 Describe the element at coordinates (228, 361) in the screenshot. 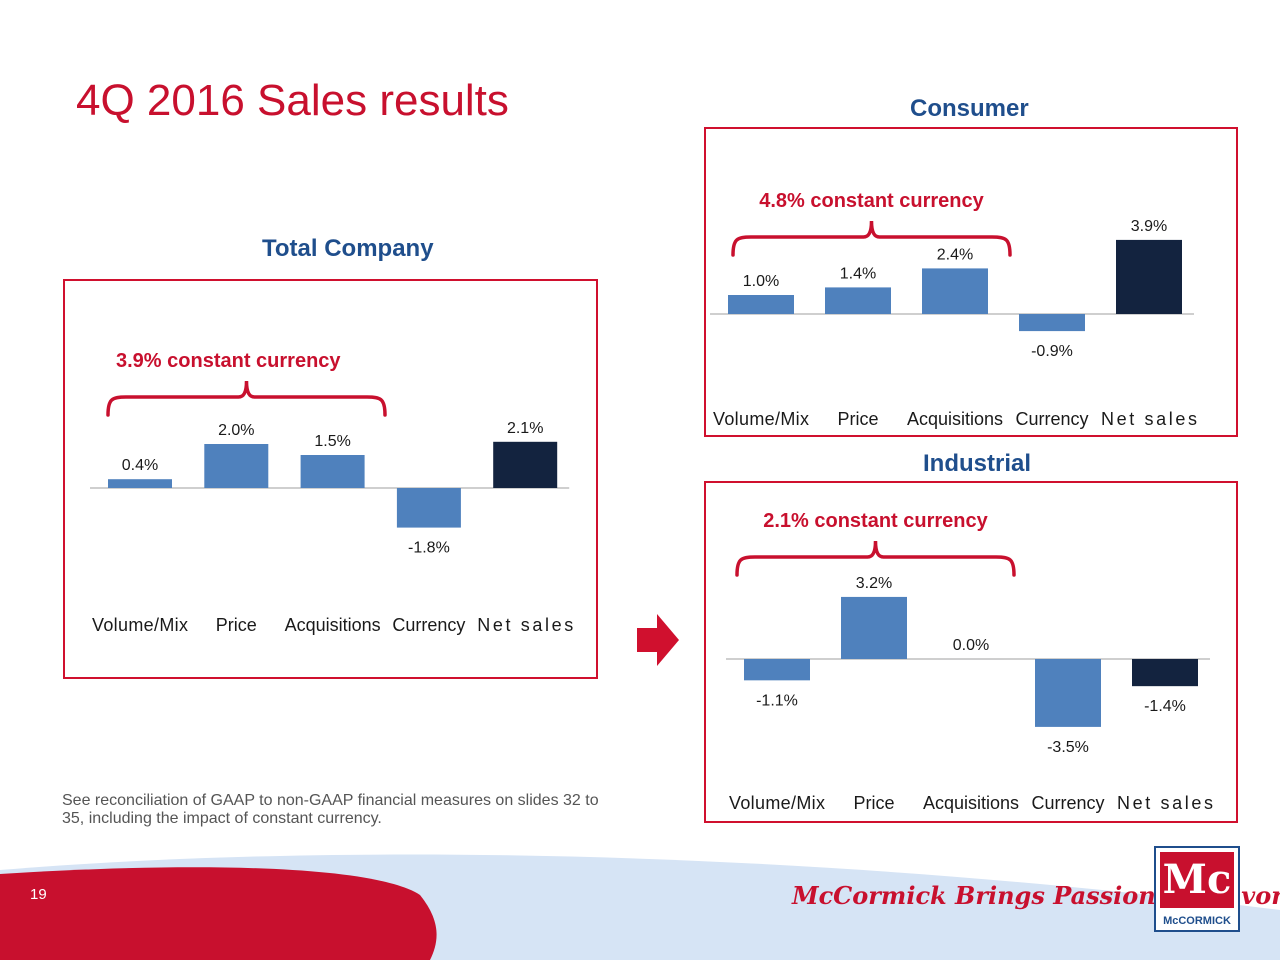

I see `constant-currency-label: 3.9% constant currency` at that location.